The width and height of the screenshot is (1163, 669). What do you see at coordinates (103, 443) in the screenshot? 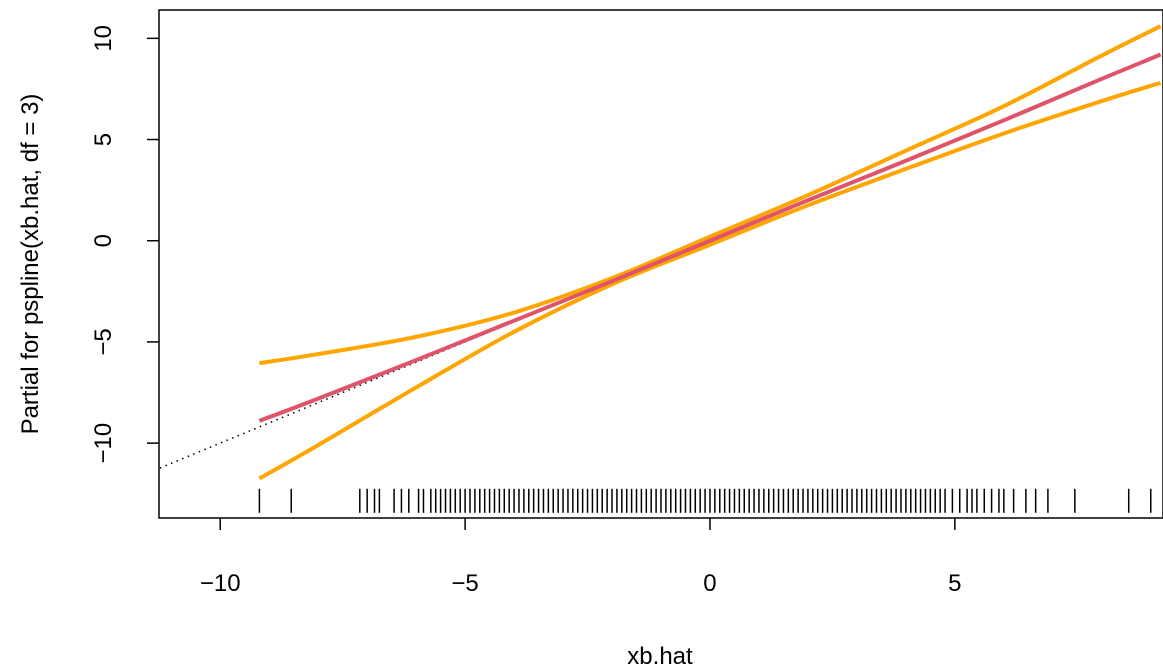
I see `y-tick-label: −10` at bounding box center [103, 443].